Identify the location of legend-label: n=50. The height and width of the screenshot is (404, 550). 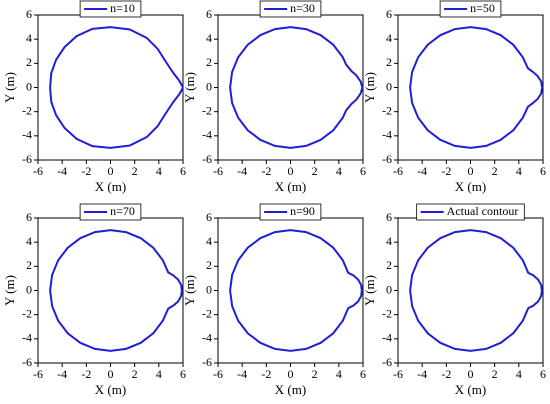
(482, 8).